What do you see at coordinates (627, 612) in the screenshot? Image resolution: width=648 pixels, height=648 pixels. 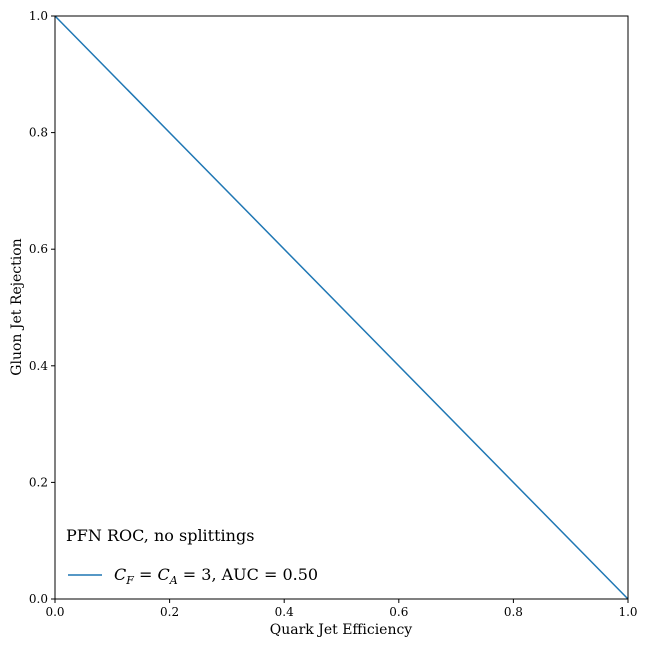 I see `x-tick-label: 1.0` at bounding box center [627, 612].